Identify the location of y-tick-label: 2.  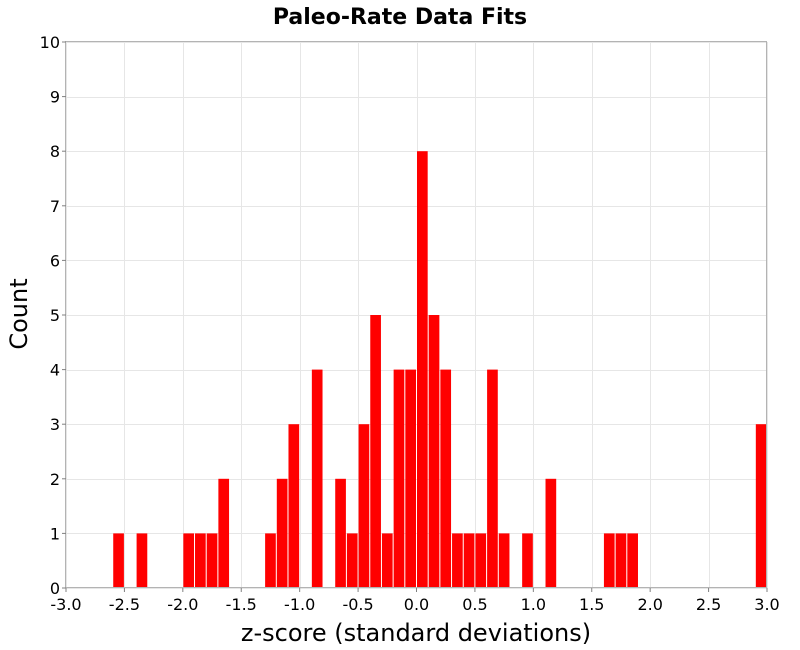
(55, 479).